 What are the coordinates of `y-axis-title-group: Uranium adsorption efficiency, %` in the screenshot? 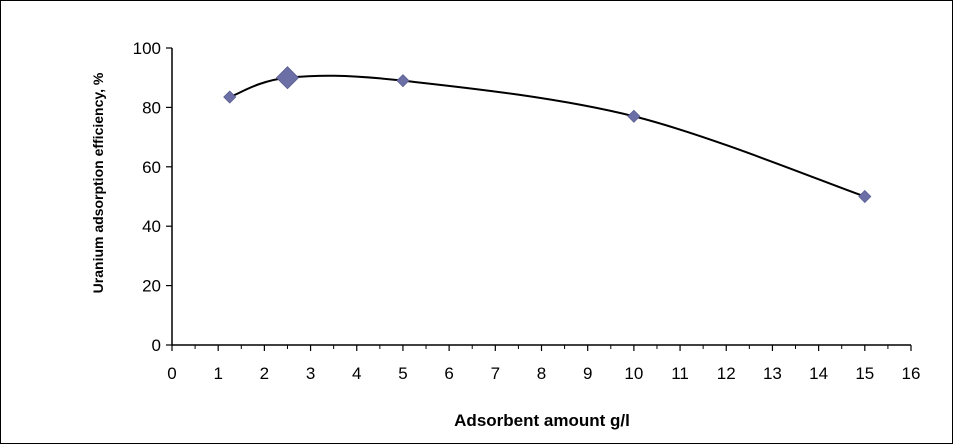 It's located at (98, 182).